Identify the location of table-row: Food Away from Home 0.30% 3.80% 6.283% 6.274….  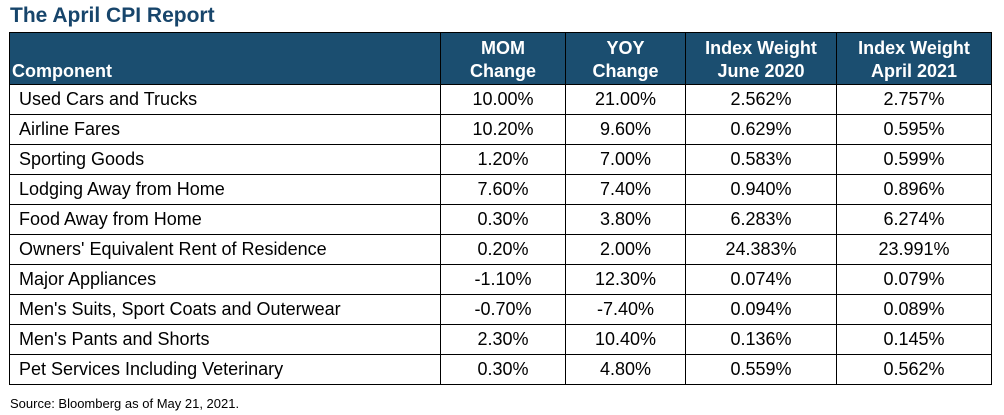
(500, 219).